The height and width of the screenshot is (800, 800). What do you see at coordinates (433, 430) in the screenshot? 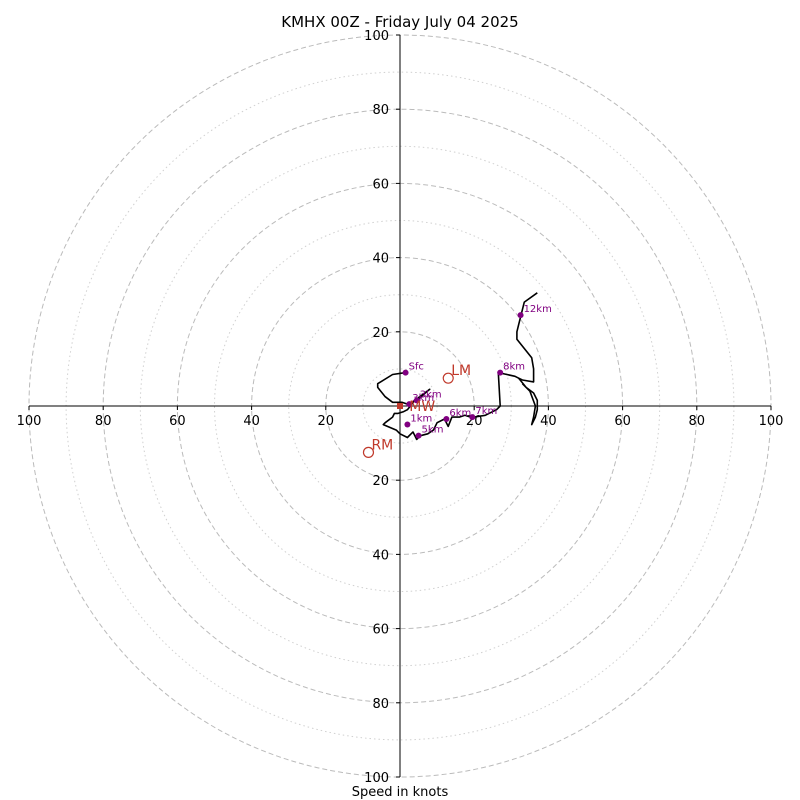
I see `height-label: 5km` at bounding box center [433, 430].